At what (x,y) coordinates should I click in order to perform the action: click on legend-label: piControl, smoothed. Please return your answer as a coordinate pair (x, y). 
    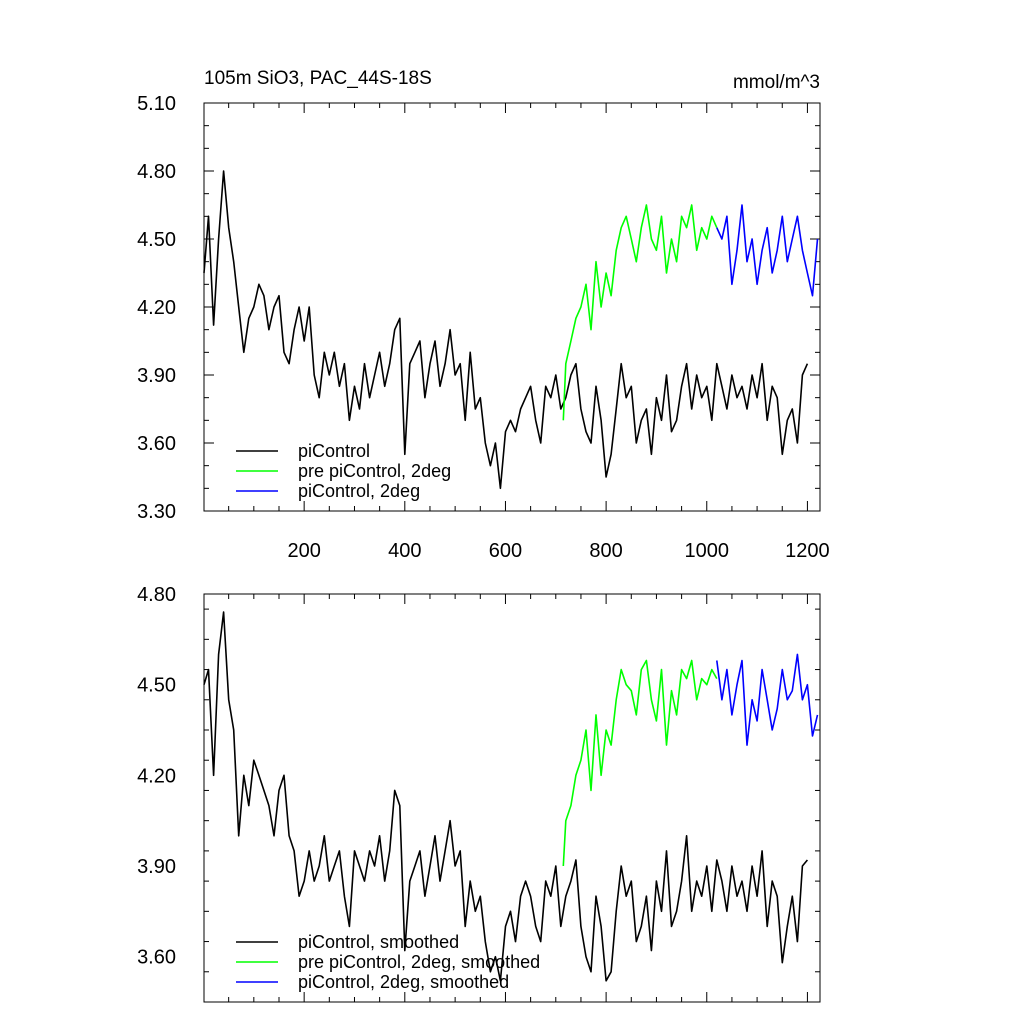
    Looking at the image, I should click on (378, 942).